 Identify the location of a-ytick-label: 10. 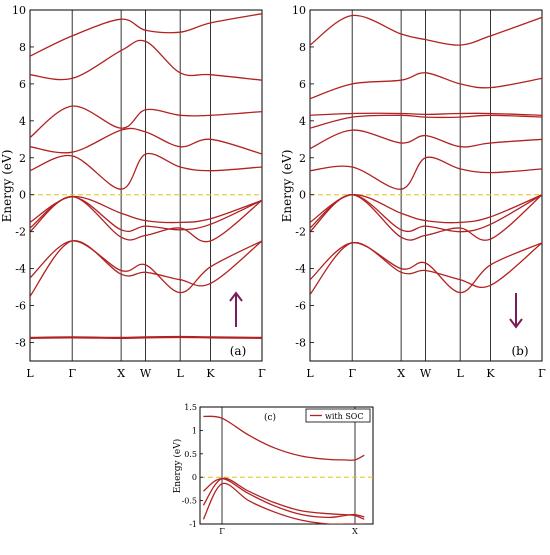
(19, 10).